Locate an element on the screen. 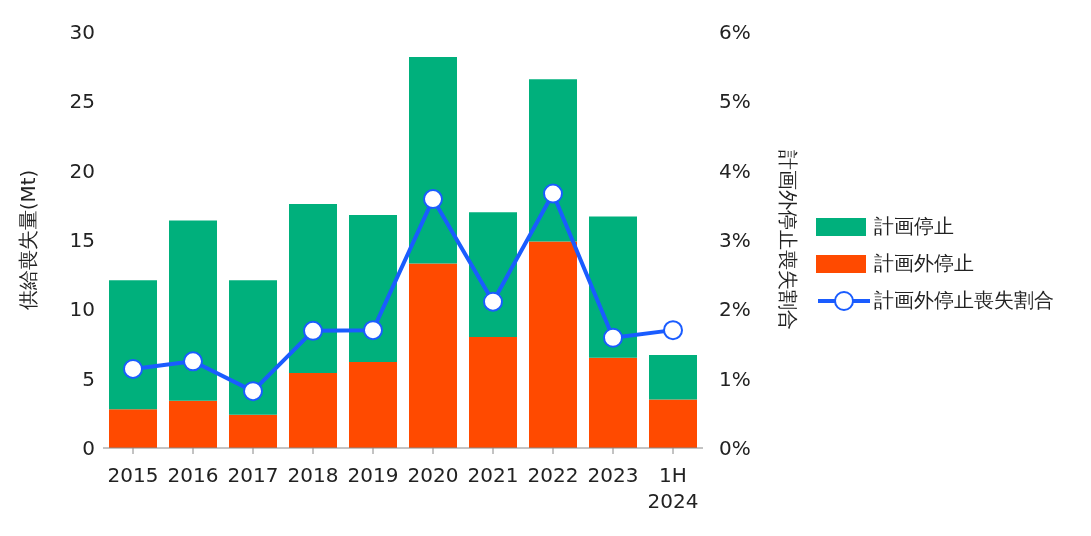  y-tick-label: 15 is located at coordinates (82, 240).